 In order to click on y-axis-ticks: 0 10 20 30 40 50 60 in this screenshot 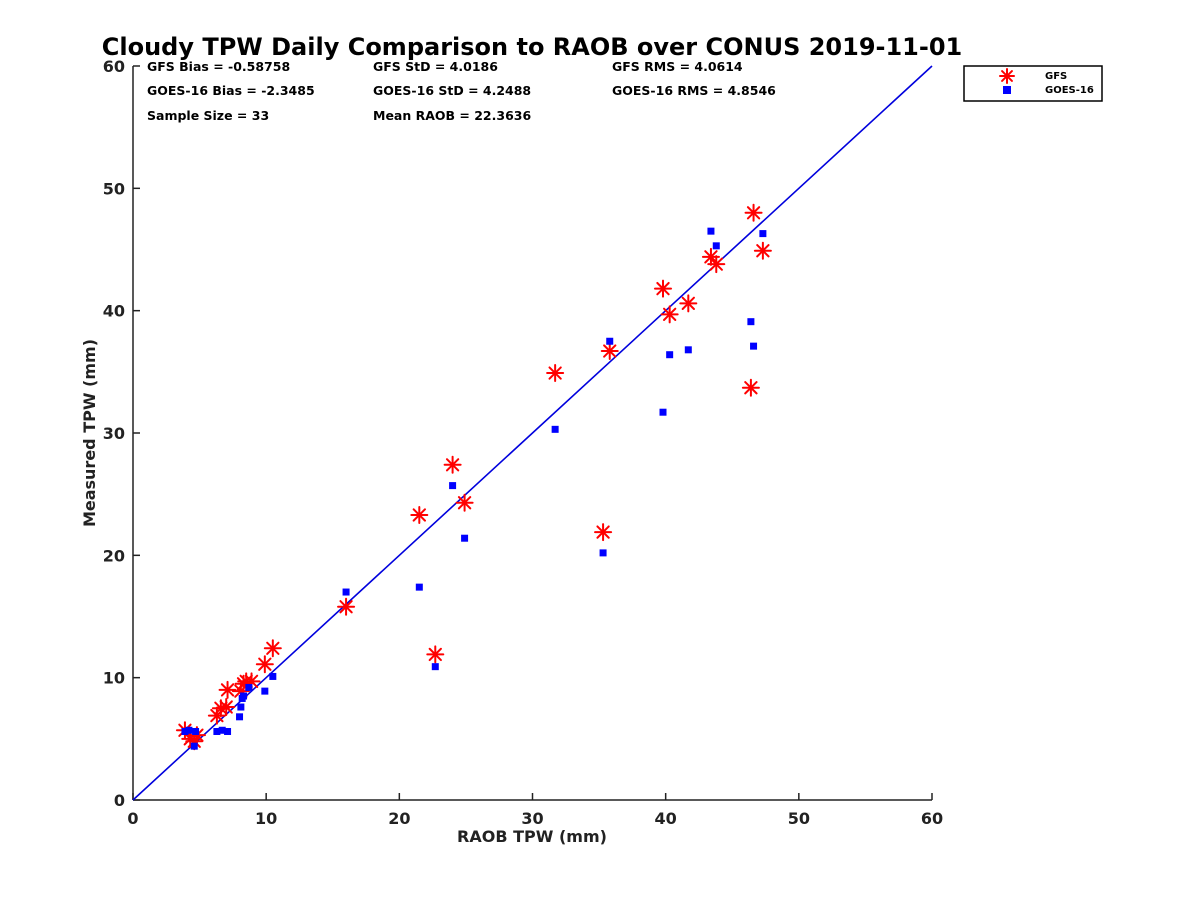, I will do `click(121, 433)`.